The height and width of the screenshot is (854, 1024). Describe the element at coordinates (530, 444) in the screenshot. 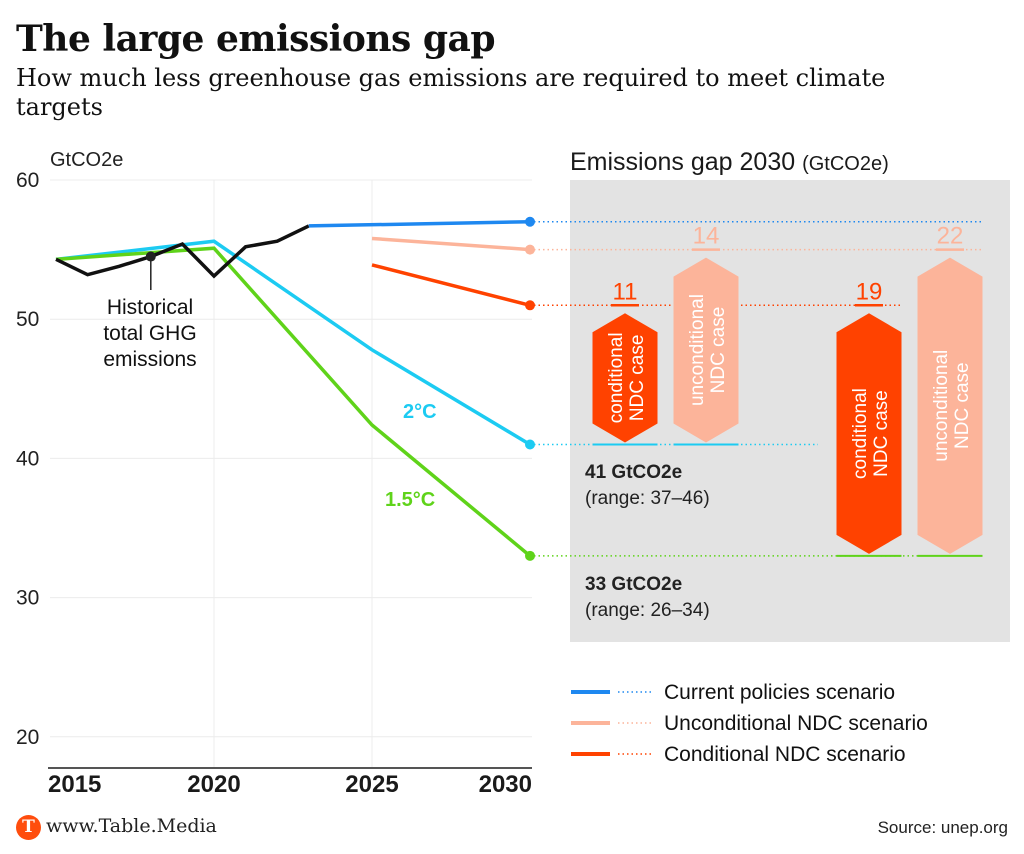

I see `endpoint-two-degree` at that location.